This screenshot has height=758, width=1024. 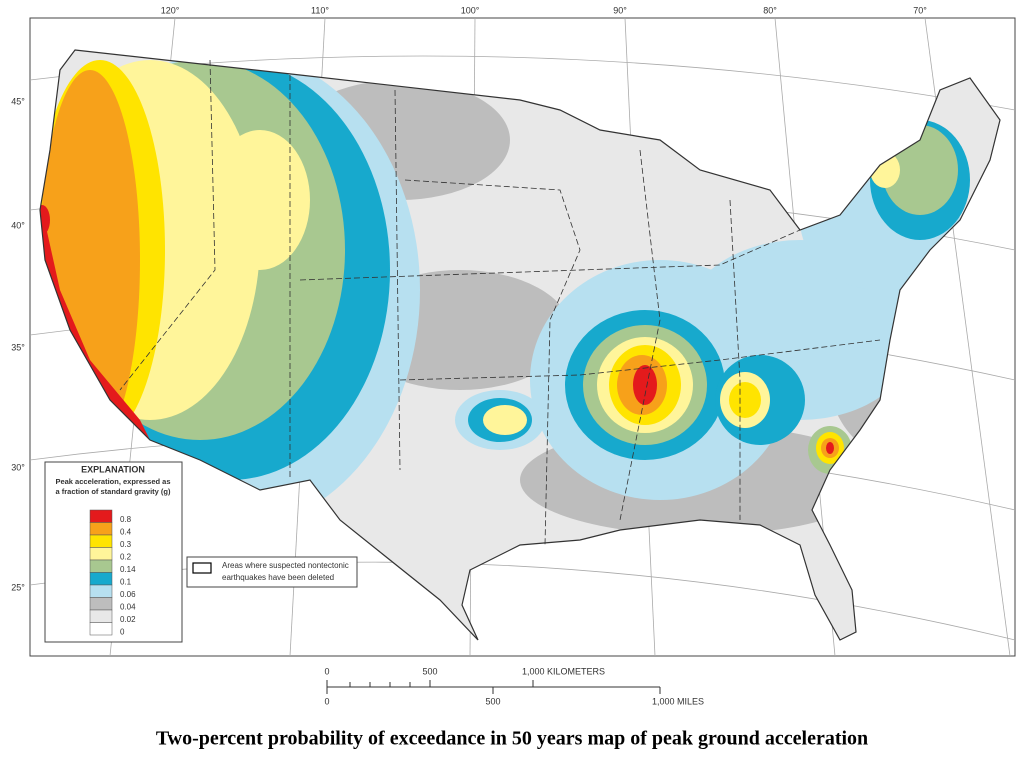 What do you see at coordinates (544, 10) in the screenshot?
I see `longitude-labels: 120° 110° 100° 90° 80° 70°` at bounding box center [544, 10].